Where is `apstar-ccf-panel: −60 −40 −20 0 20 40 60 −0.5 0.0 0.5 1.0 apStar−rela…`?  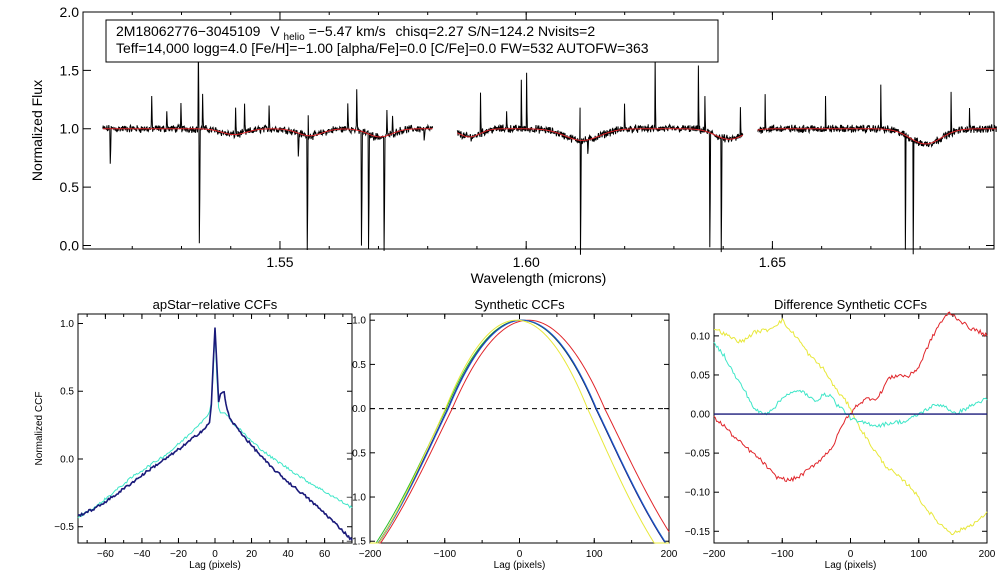
apstar-ccf-panel: −60 −40 −20 0 20 40 60 −0.5 0.0 0.5 1.0 apStar−rela… is located at coordinates (193, 434).